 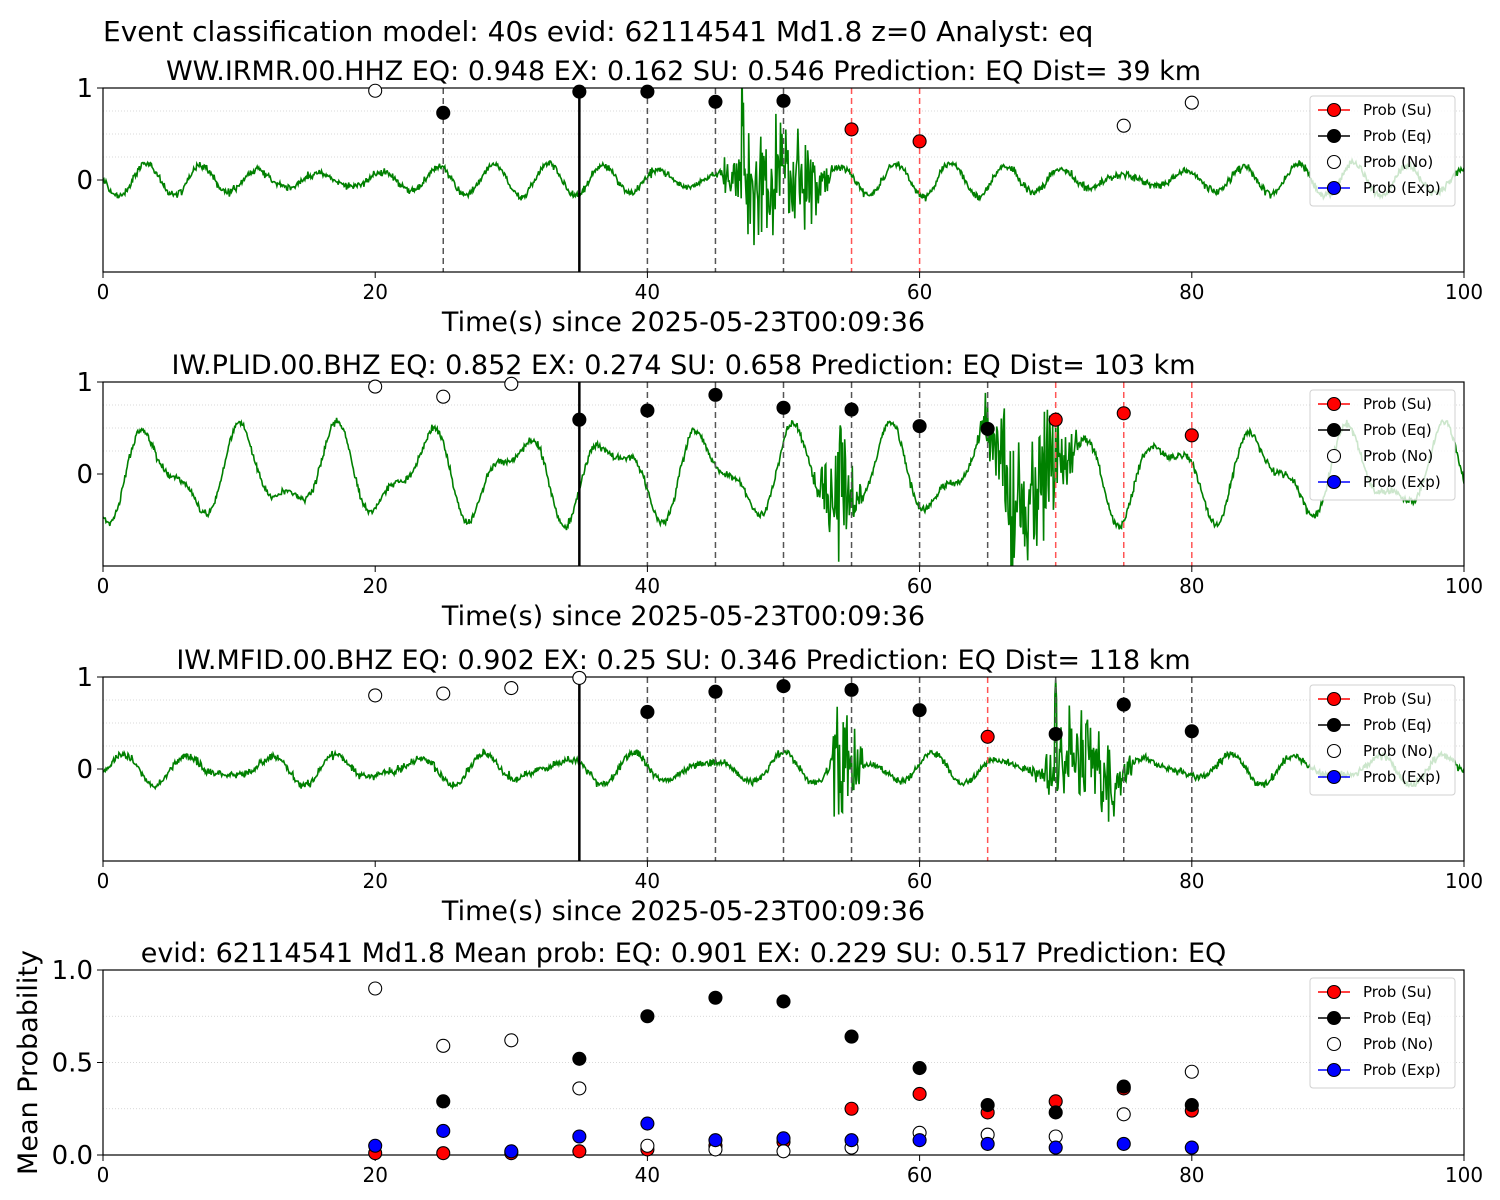 What do you see at coordinates (72, 1156) in the screenshot?
I see `y-tick-label: 0.0` at bounding box center [72, 1156].